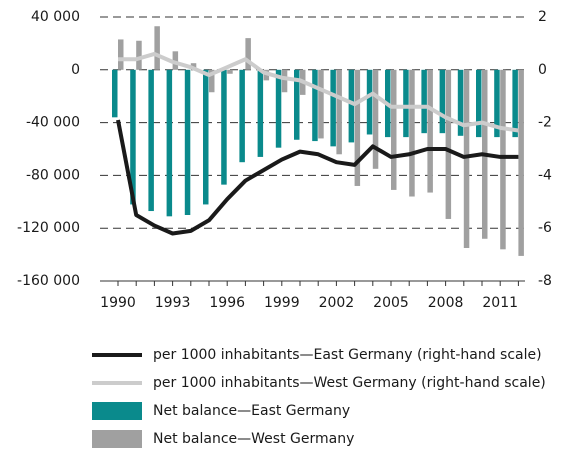  I want to click on y-tick-label: -160 000, so click(48, 281).